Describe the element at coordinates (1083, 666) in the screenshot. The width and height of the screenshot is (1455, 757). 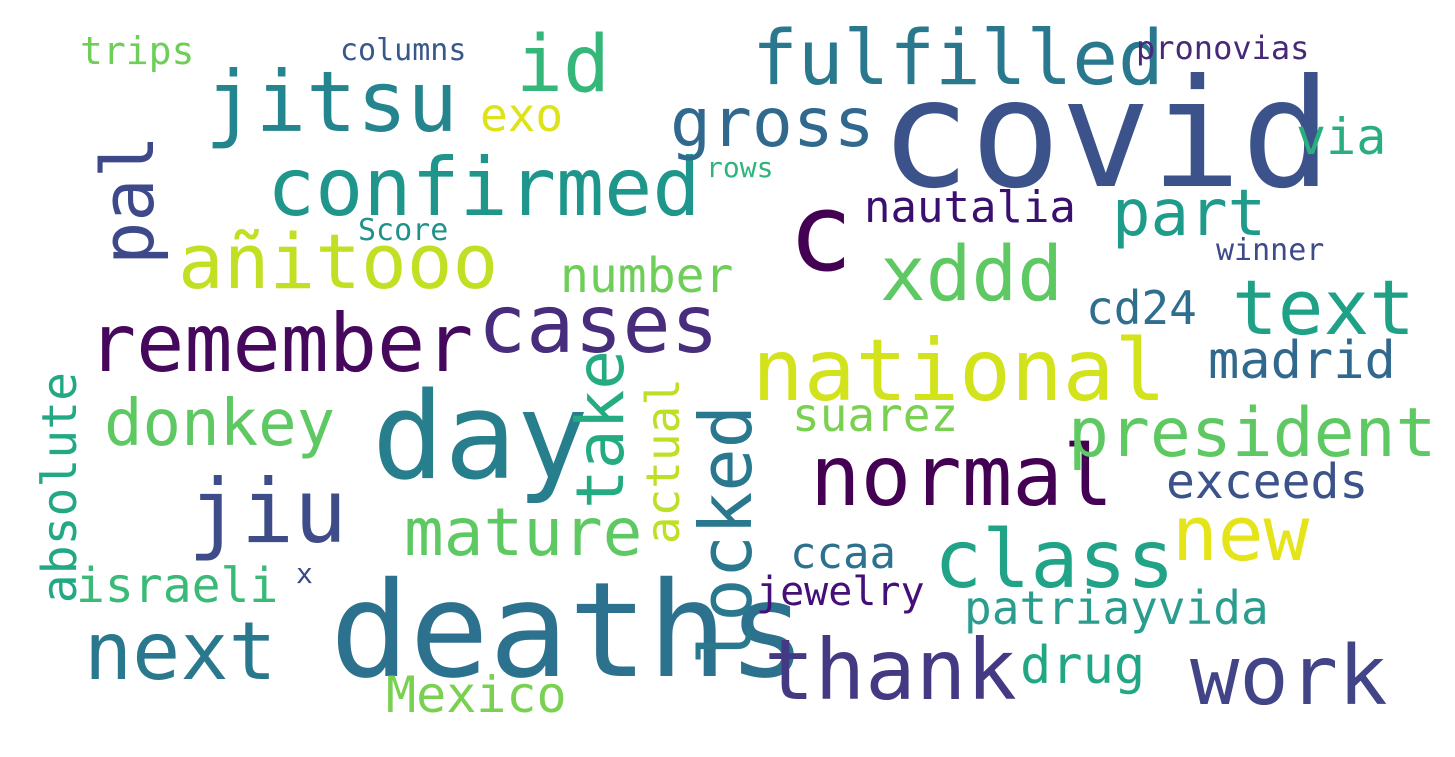
I see `word-drug: drug` at that location.